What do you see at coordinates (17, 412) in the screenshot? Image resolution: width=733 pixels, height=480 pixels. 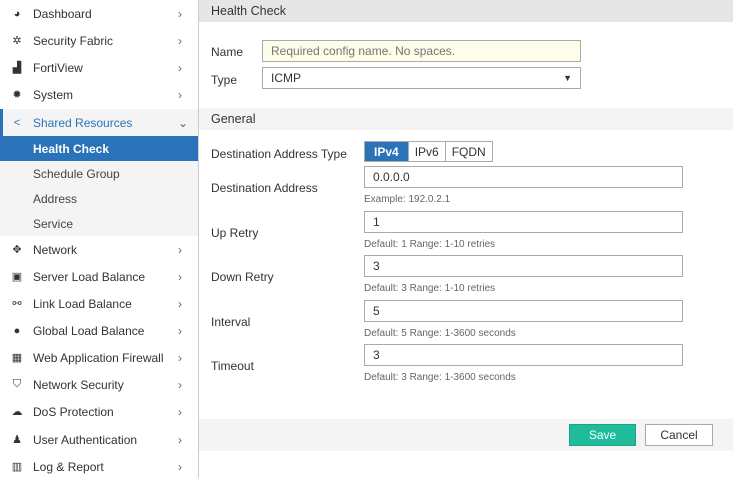 I see `cloud-icon: ☁` at bounding box center [17, 412].